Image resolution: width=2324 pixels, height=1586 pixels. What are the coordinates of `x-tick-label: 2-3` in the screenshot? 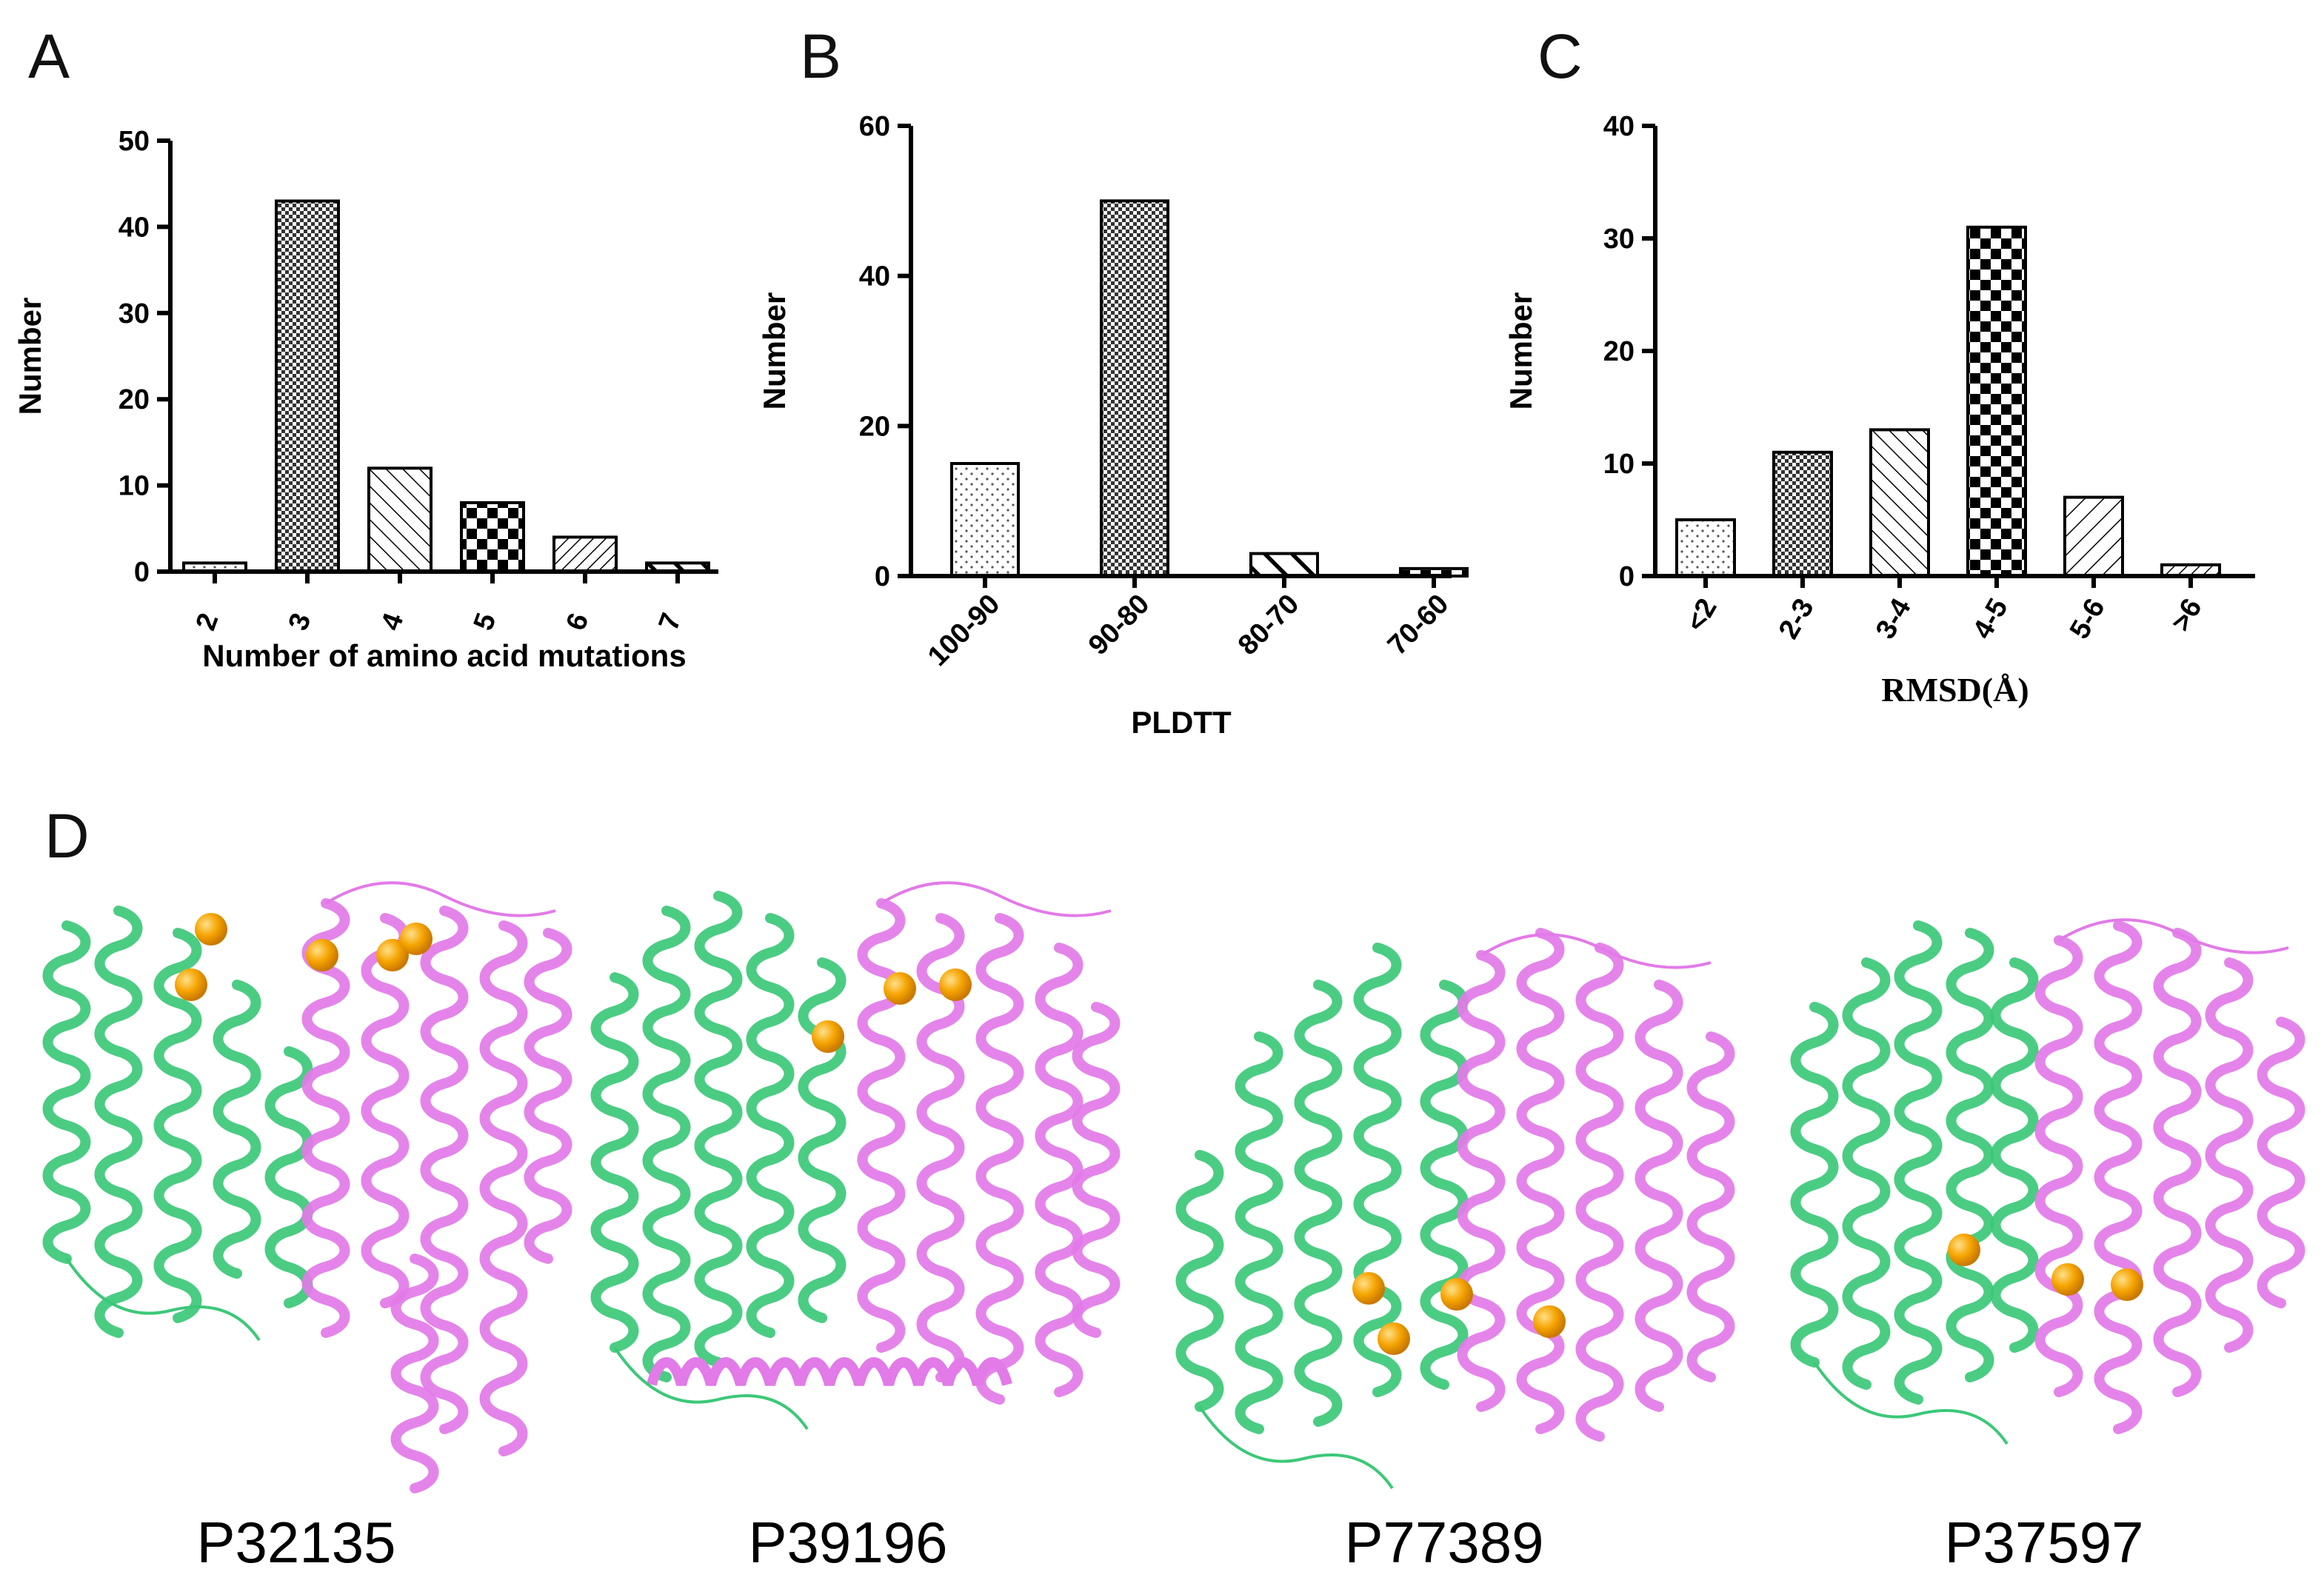 It's located at (1796, 619).